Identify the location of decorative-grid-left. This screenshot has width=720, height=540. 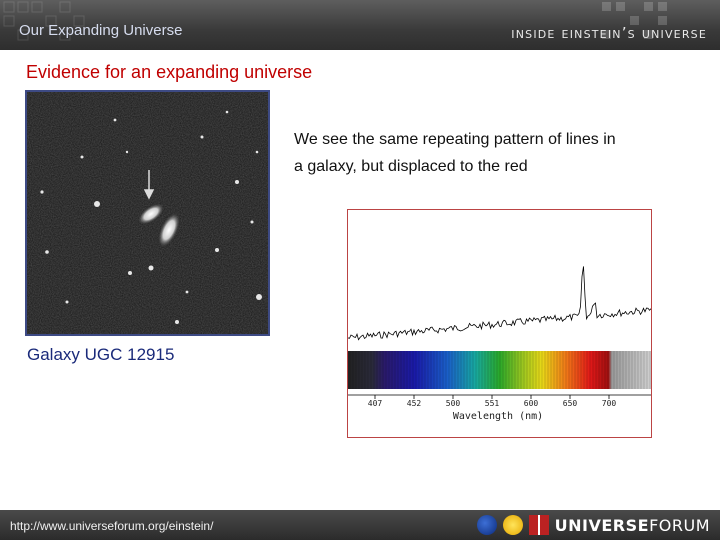
(44, 21).